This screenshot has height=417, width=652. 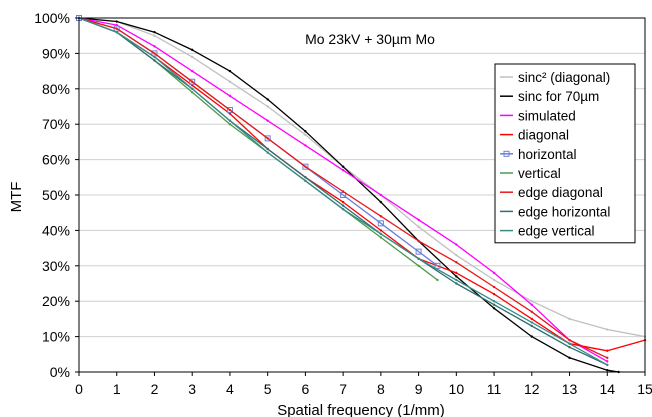 What do you see at coordinates (56, 89) in the screenshot?
I see `y-tick-label: 80%` at bounding box center [56, 89].